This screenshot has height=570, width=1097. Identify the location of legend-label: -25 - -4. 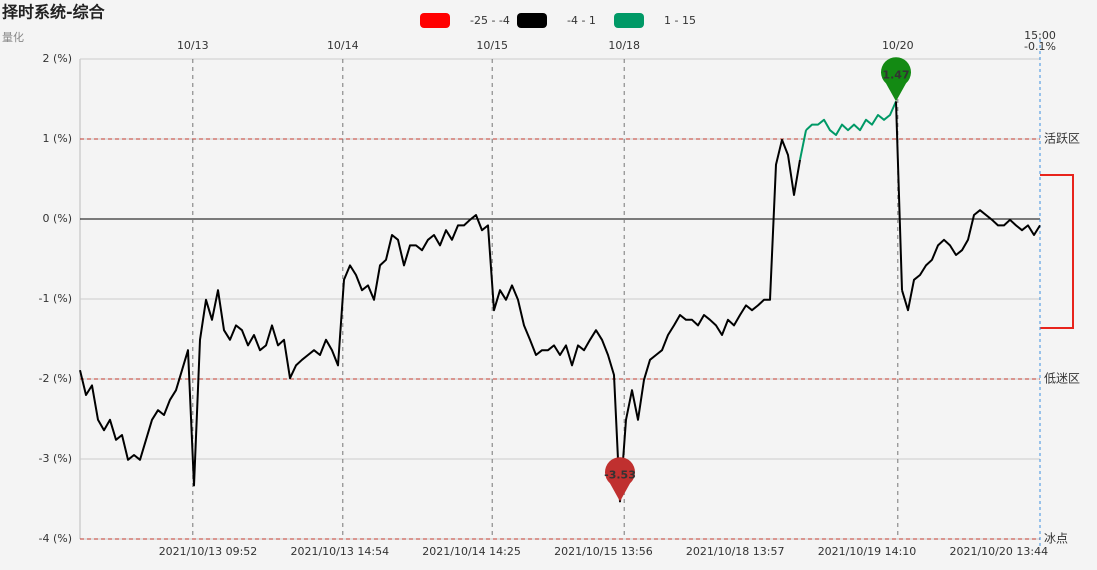
(490, 20).